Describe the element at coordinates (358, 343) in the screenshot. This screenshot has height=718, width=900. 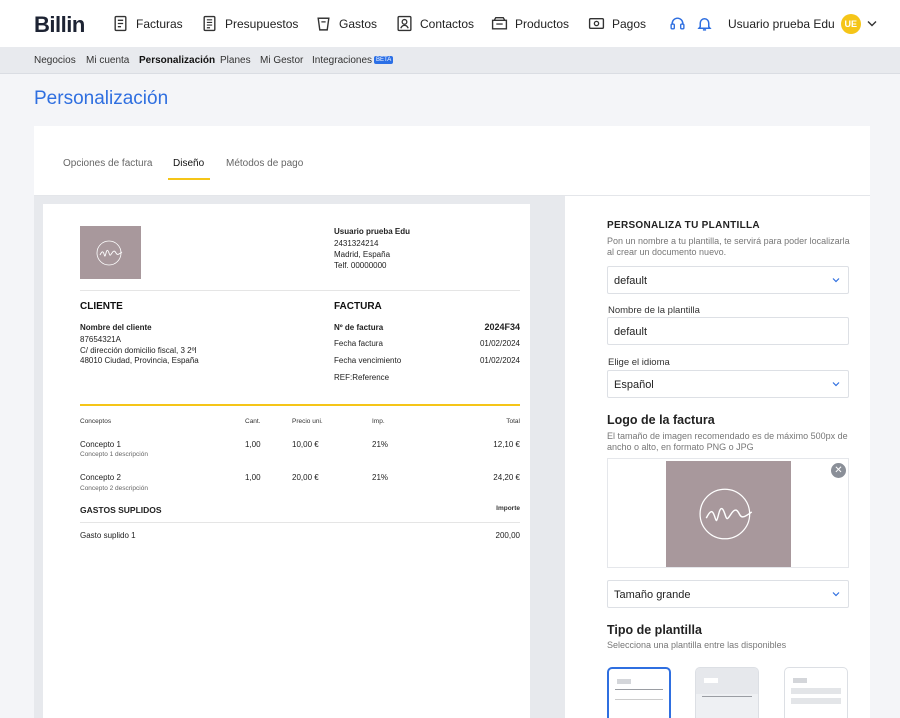
I see `invoice-date-label: Fecha factura` at that location.